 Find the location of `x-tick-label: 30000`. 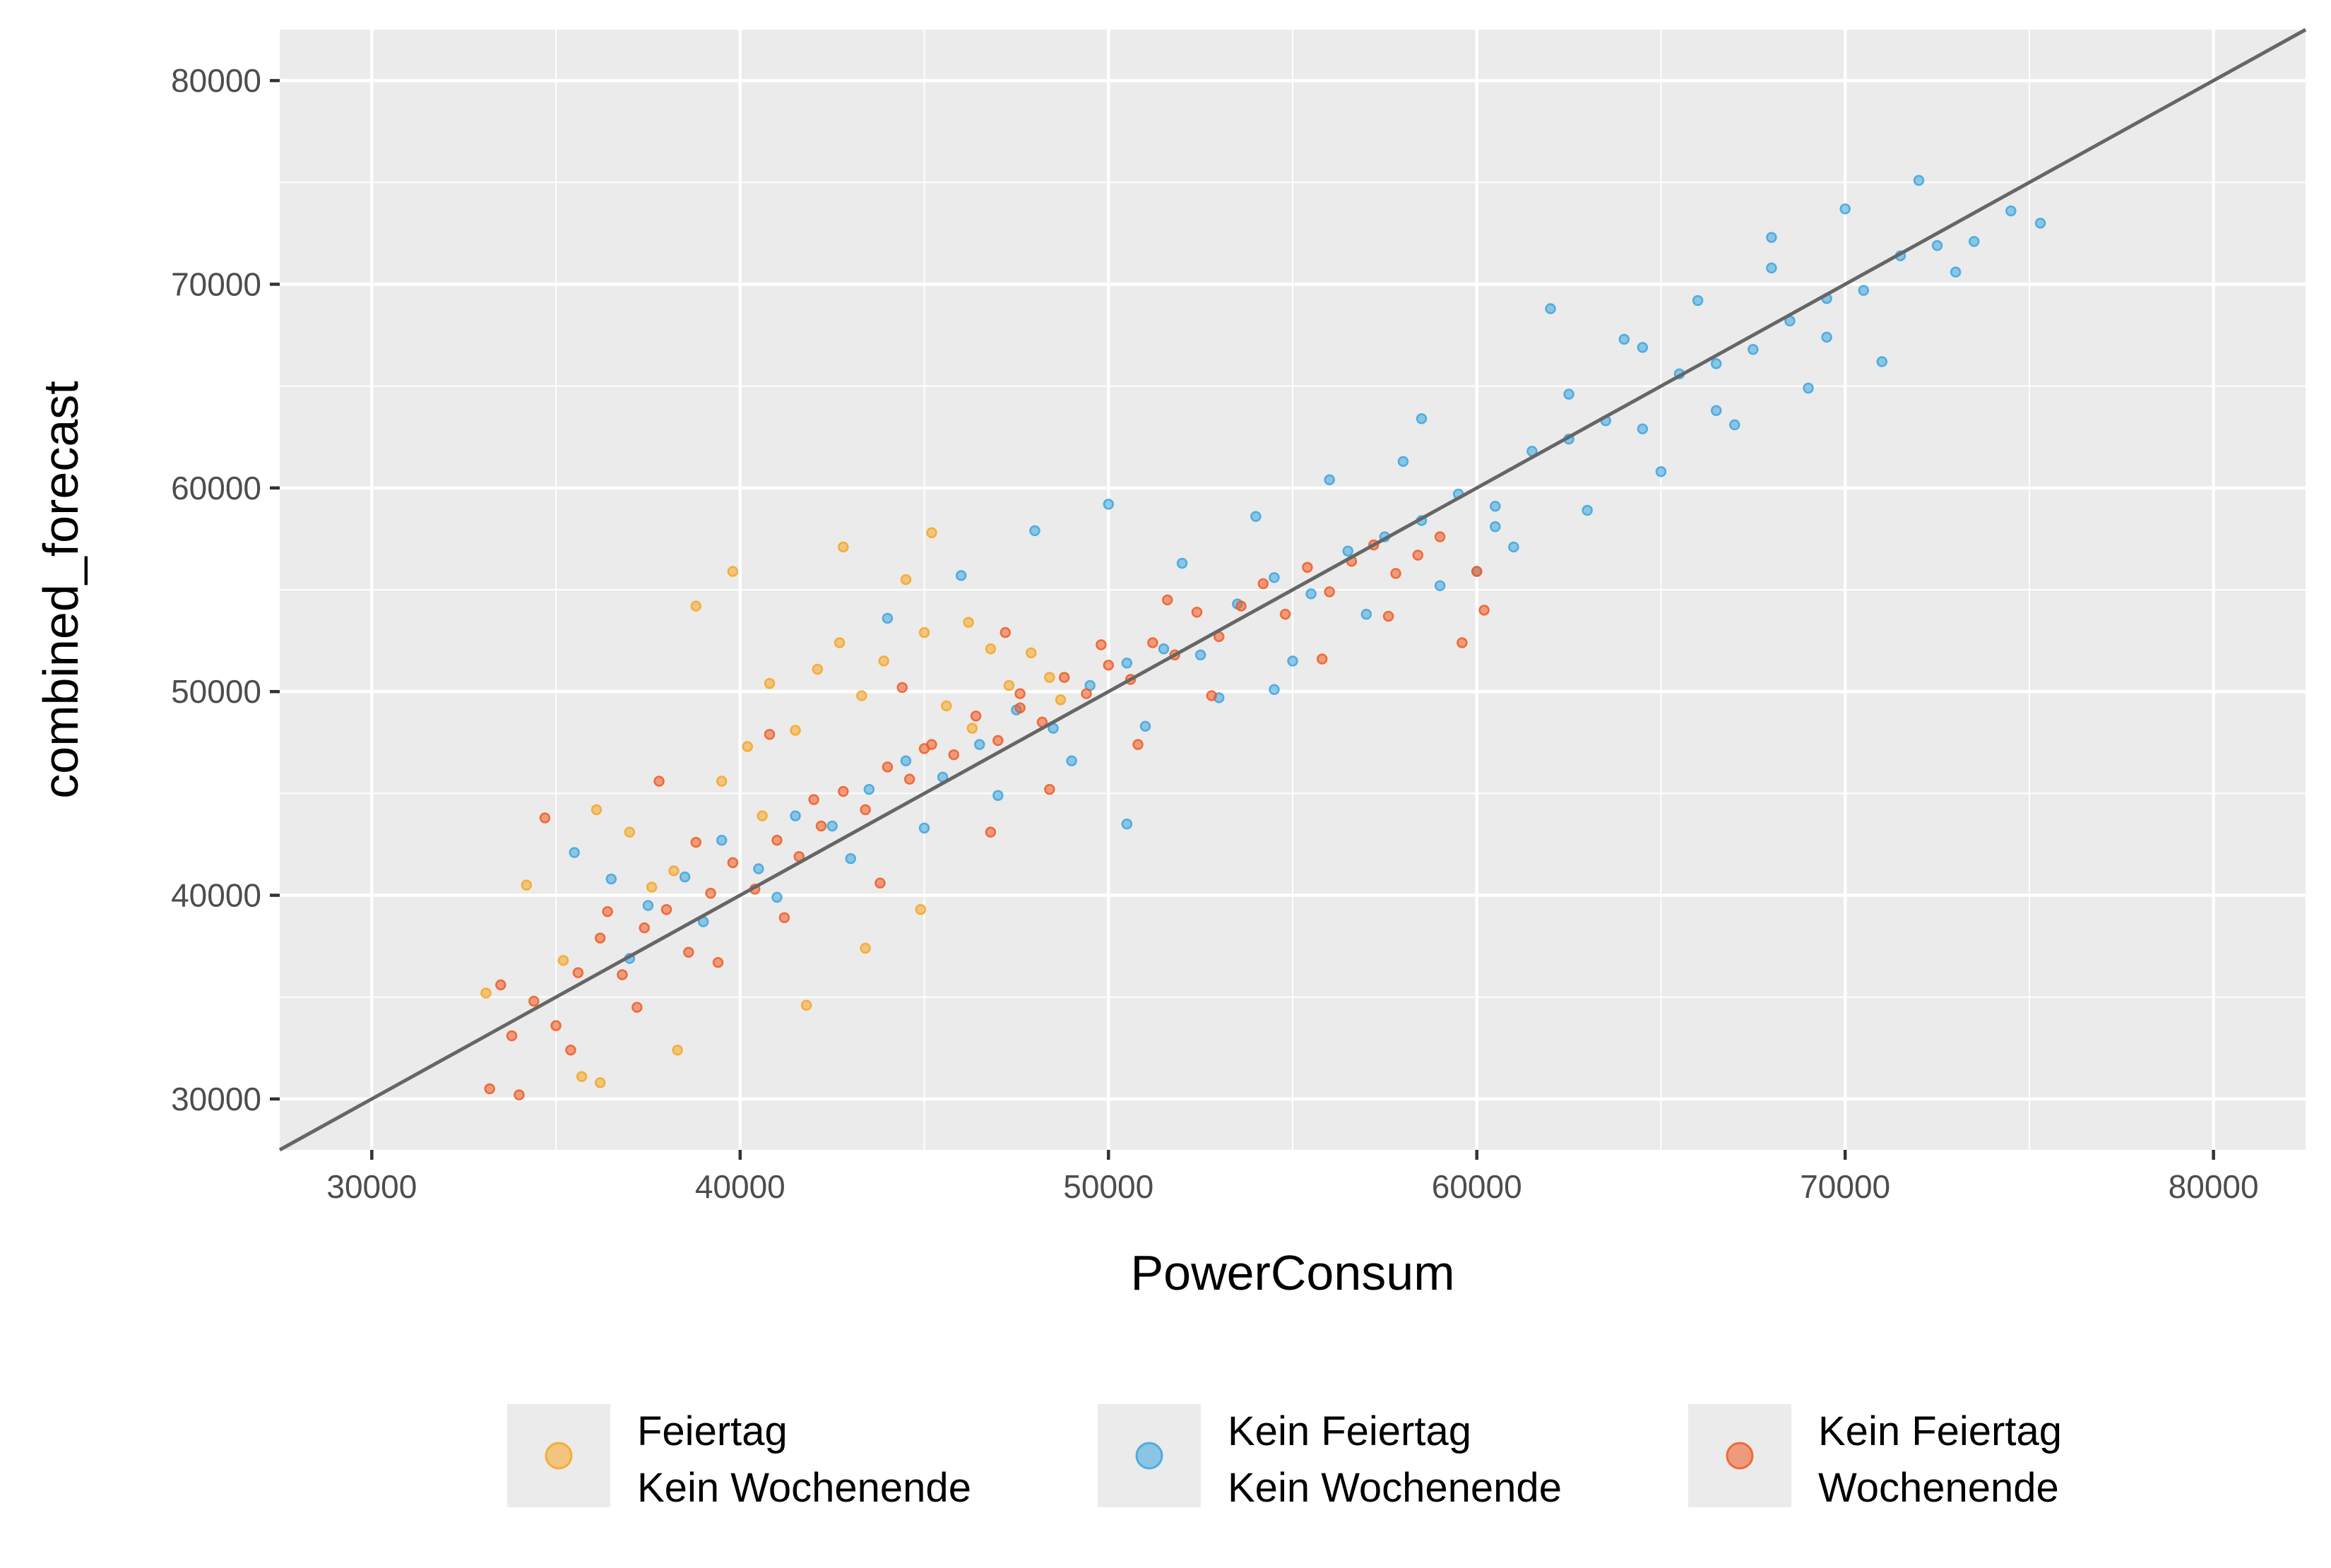

x-tick-label: 30000 is located at coordinates (371, 1186).